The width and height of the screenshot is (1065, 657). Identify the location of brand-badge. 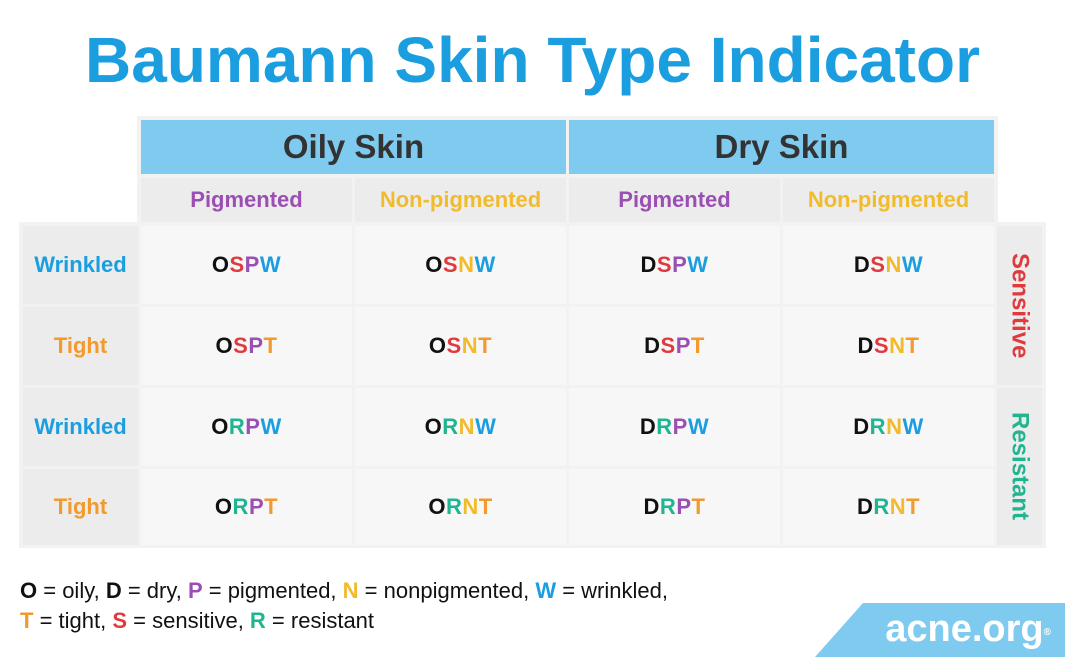
(940, 630).